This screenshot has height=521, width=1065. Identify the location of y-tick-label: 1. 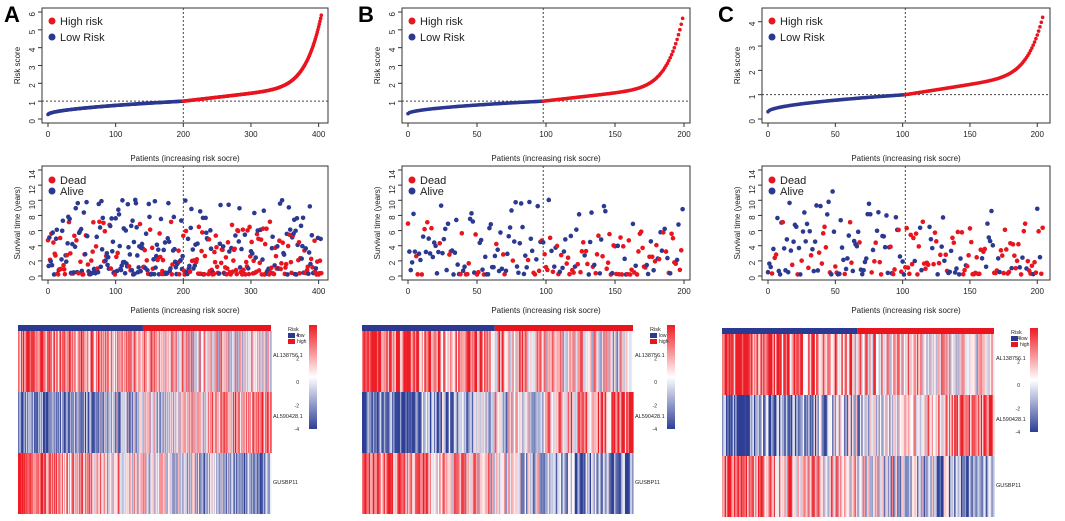
(392, 103).